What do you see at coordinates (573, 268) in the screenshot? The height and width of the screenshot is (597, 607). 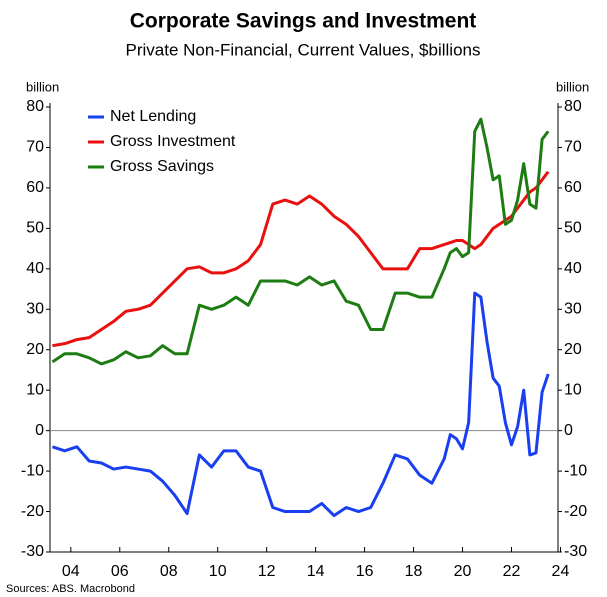 I see `y2-tick-label: 40` at bounding box center [573, 268].